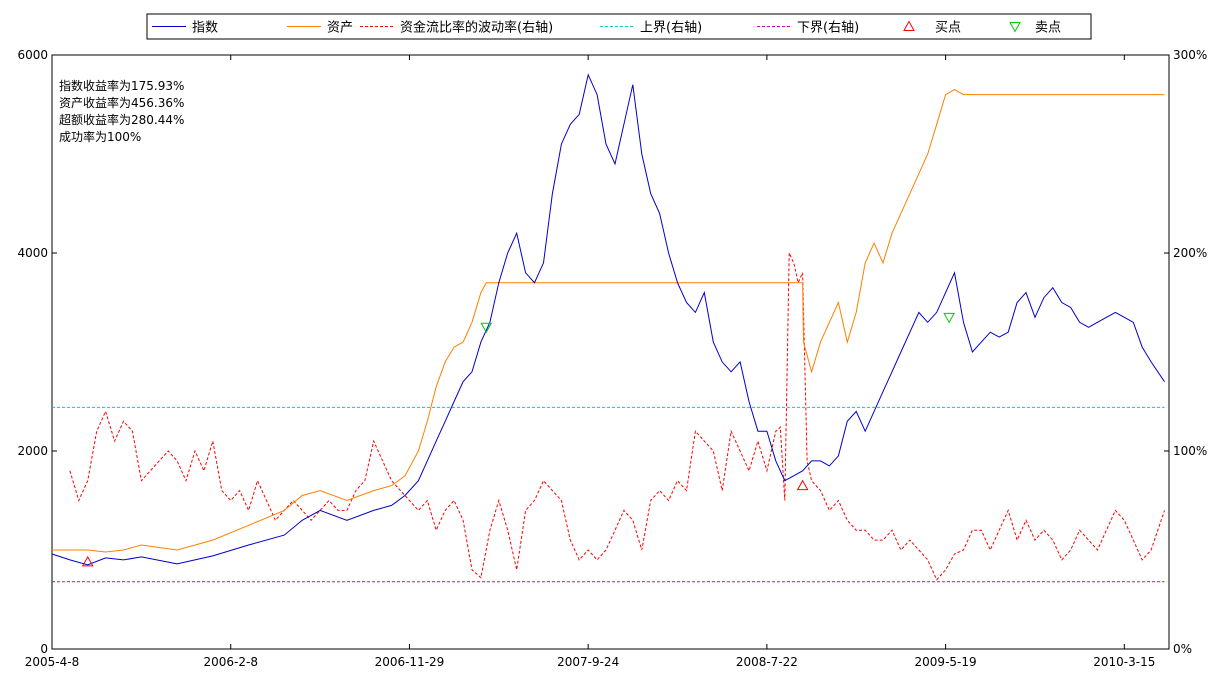 This screenshot has width=1221, height=682. What do you see at coordinates (1190, 253) in the screenshot?
I see `y-right-tick-label: 200%` at bounding box center [1190, 253].